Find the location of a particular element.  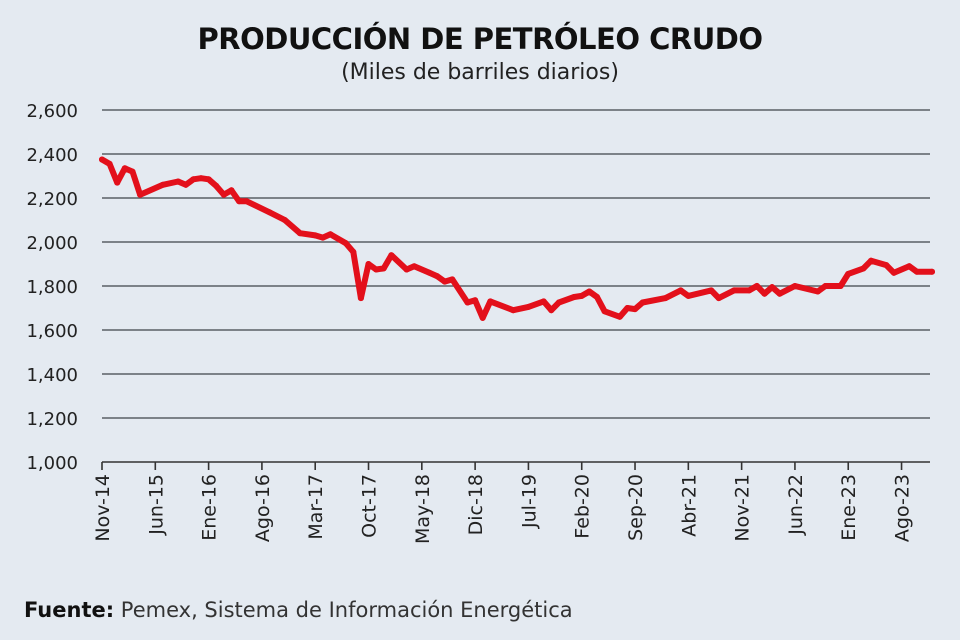

y-tick-label: 2,000 is located at coordinates (52, 243).